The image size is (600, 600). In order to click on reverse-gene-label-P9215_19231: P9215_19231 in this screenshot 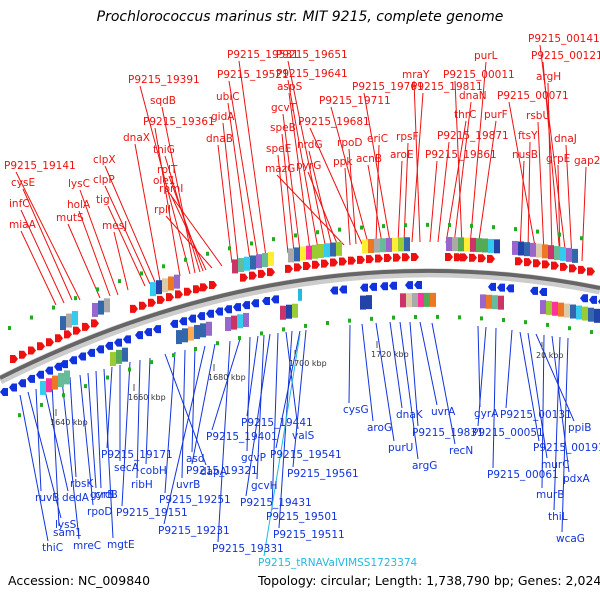, I will do `click(194, 531)`.